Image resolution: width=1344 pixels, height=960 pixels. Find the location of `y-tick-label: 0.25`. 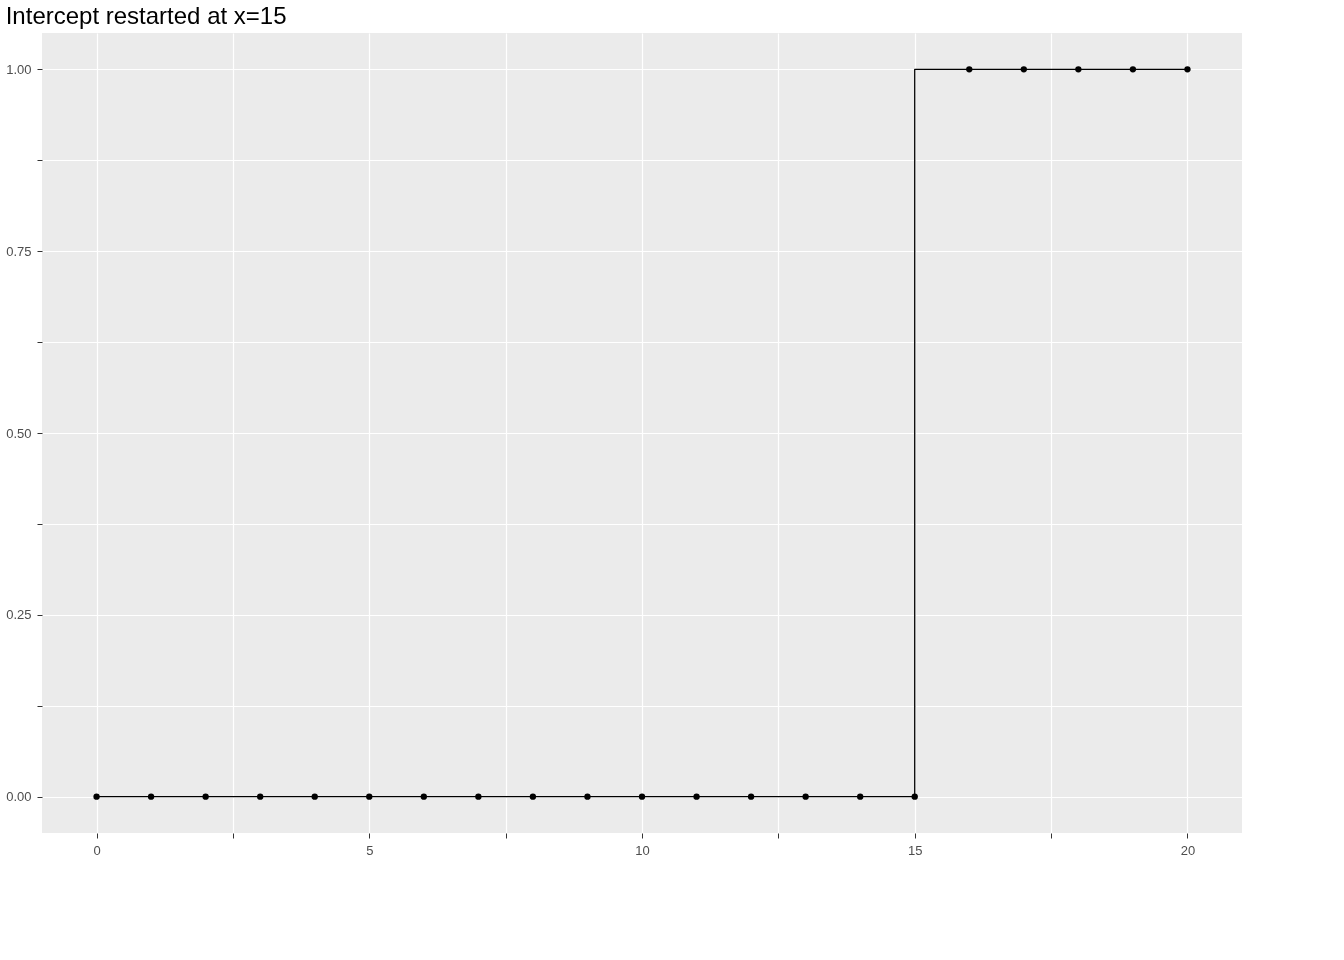

y-tick-label: 0.25 is located at coordinates (19, 615).